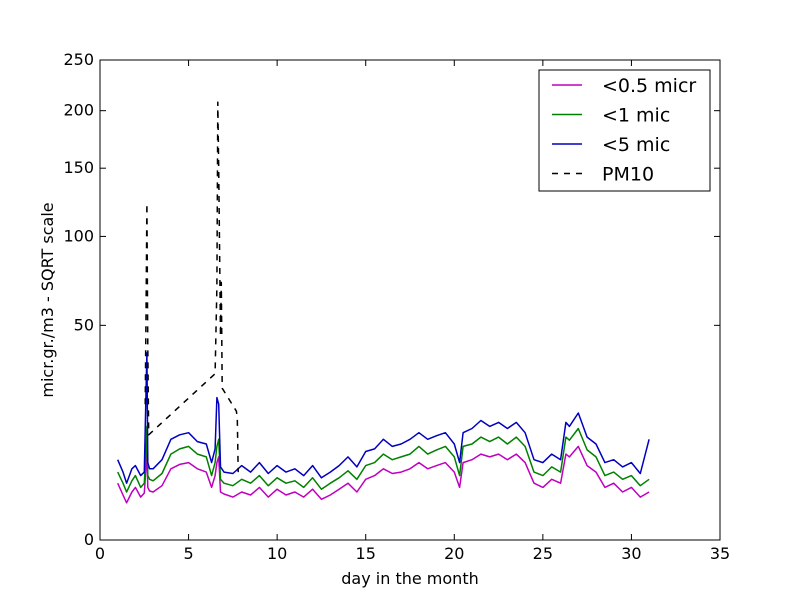 The height and width of the screenshot is (600, 800). What do you see at coordinates (649, 86) in the screenshot?
I see `legend-label: <0.5 micr` at bounding box center [649, 86].